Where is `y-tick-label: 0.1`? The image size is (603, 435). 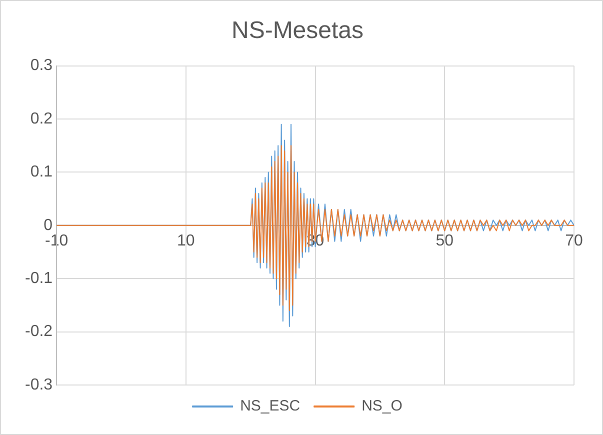 y-tick-label: 0.1 is located at coordinates (41, 172).